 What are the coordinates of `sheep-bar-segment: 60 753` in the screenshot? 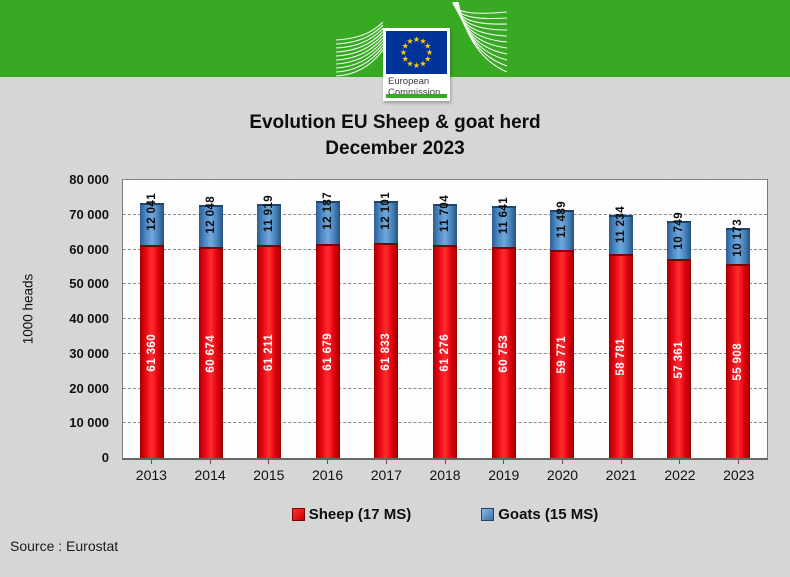 It's located at (503, 352).